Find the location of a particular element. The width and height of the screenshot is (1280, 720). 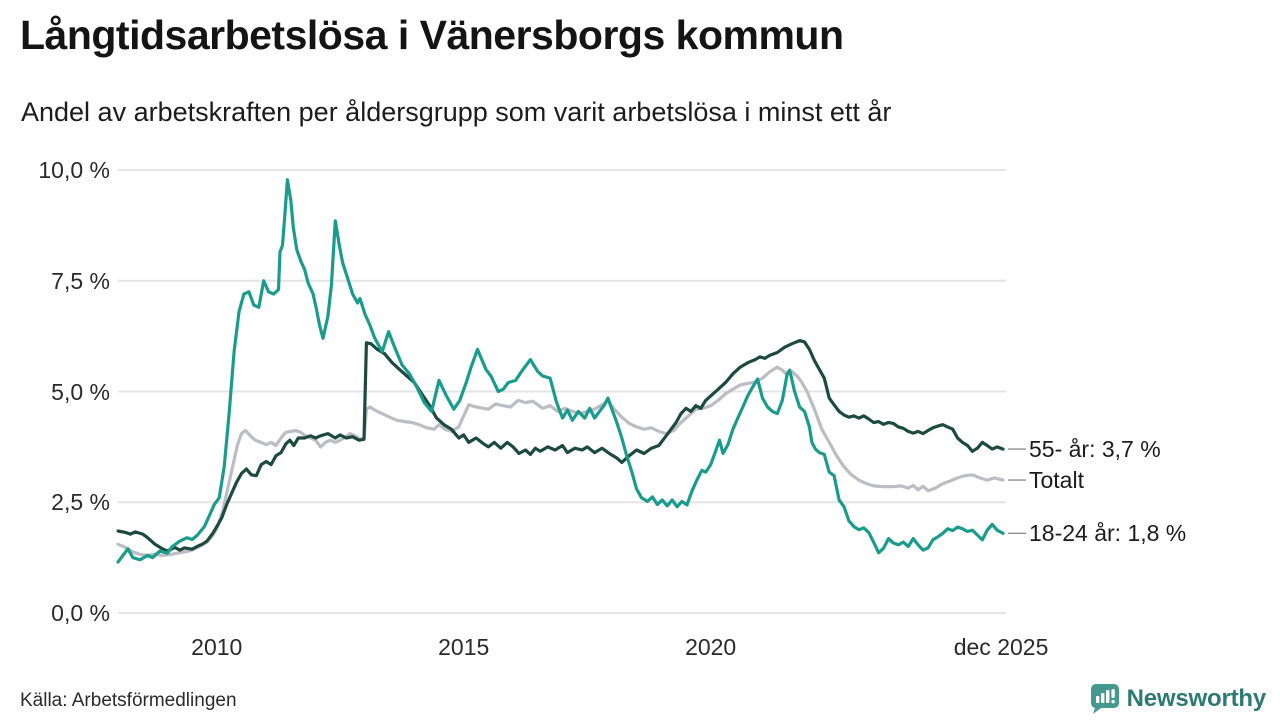

y-axis-tick: 5,0 % is located at coordinates (80, 391).